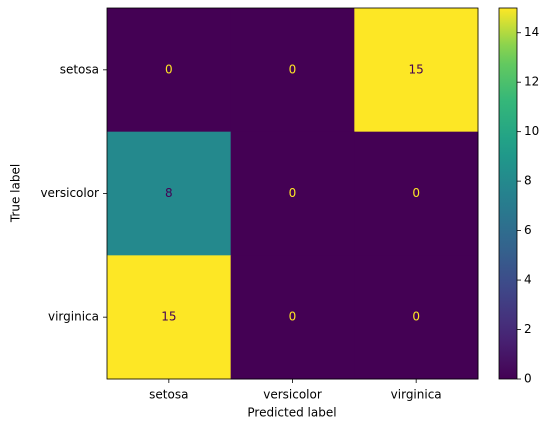 Image resolution: width=557 pixels, height=432 pixels. What do you see at coordinates (528, 379) in the screenshot?
I see `colorbar-tick-label: 0` at bounding box center [528, 379].